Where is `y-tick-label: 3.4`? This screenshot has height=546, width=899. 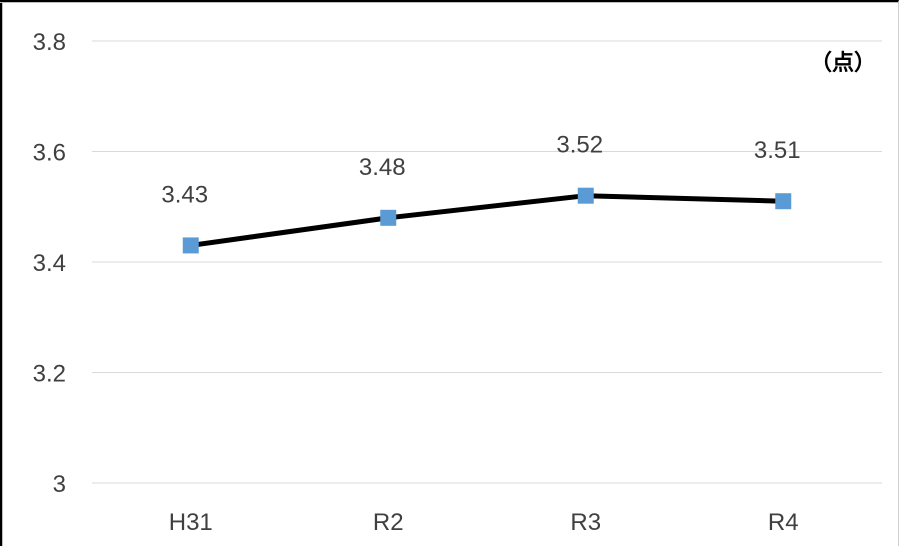 y-tick-label: 3.4 is located at coordinates (49, 263).